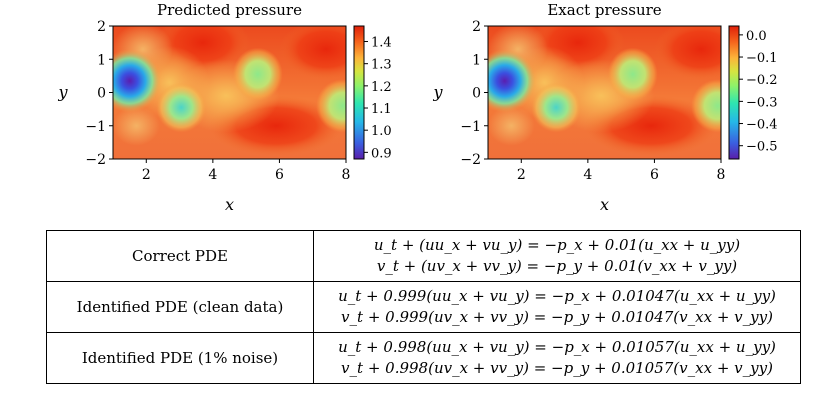 The height and width of the screenshot is (411, 831). What do you see at coordinates (753, 92) in the screenshot?
I see `colorbar: 0.0 −0.1 −0.2 −0.3 −0.4 −0.5` at bounding box center [753, 92].